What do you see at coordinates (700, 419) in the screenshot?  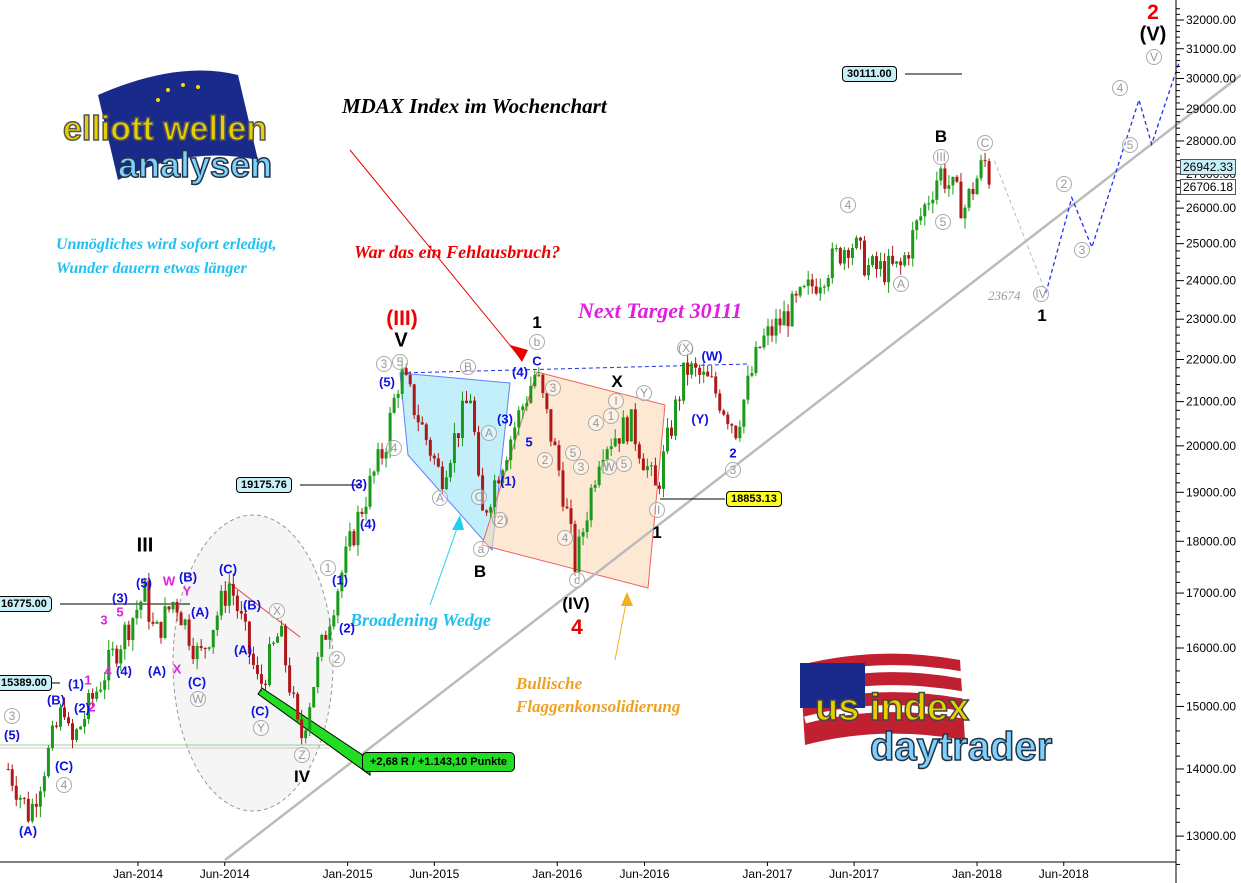 I see `wave-label: (Y)` at bounding box center [700, 419].